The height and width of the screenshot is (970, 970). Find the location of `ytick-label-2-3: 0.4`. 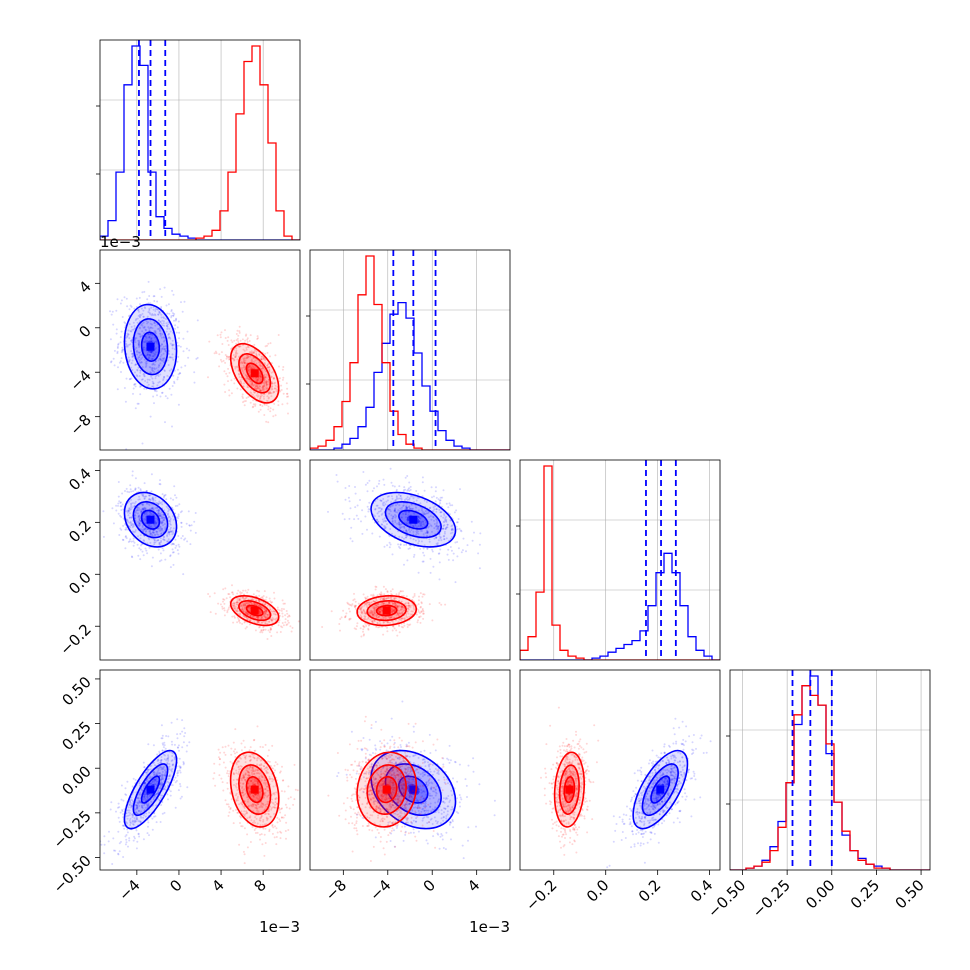

ytick-label-2-3: 0.4 is located at coordinates (80, 479).